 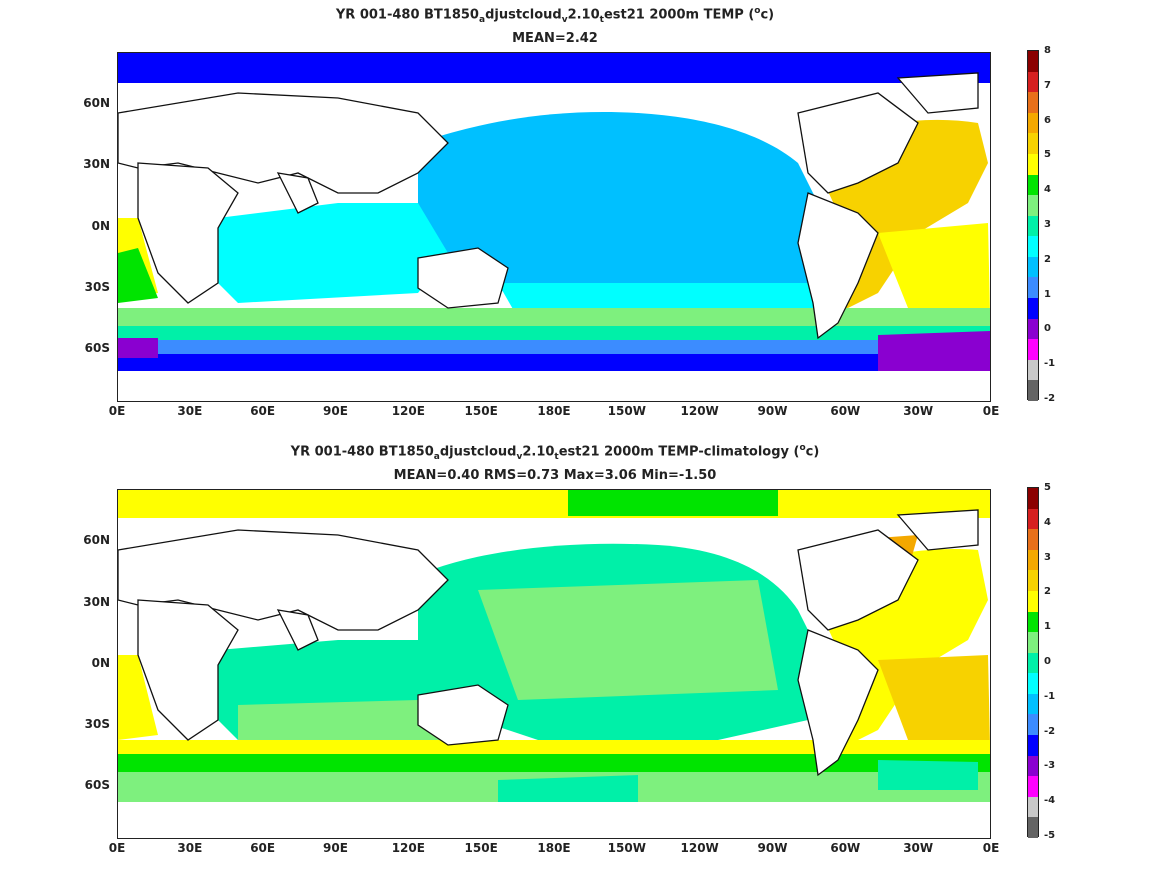 What do you see at coordinates (263, 411) in the screenshot?
I see `panel1-lon-tick: 60E` at bounding box center [263, 411].